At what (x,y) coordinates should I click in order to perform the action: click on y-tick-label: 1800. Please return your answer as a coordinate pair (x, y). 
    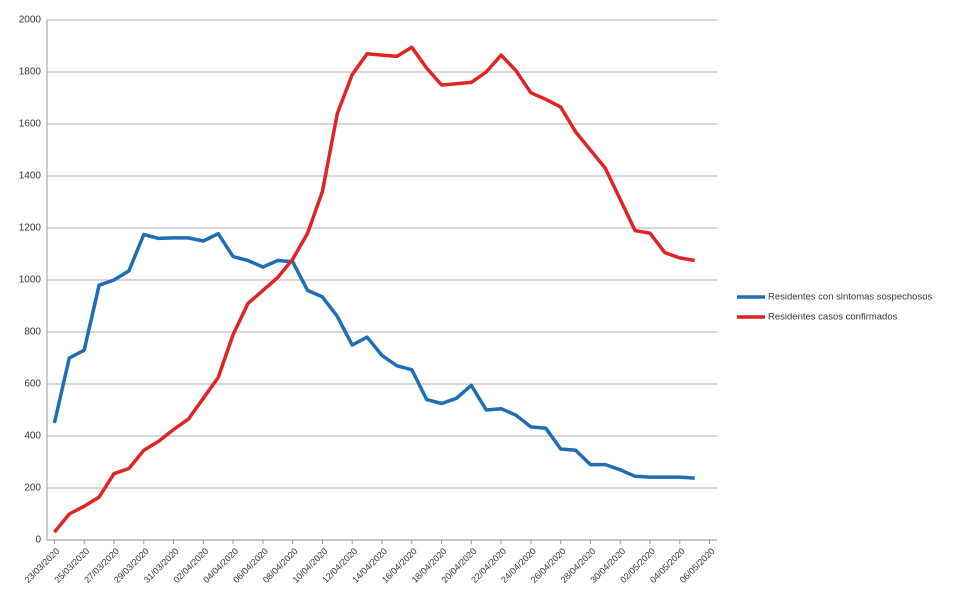
    Looking at the image, I should click on (30, 72).